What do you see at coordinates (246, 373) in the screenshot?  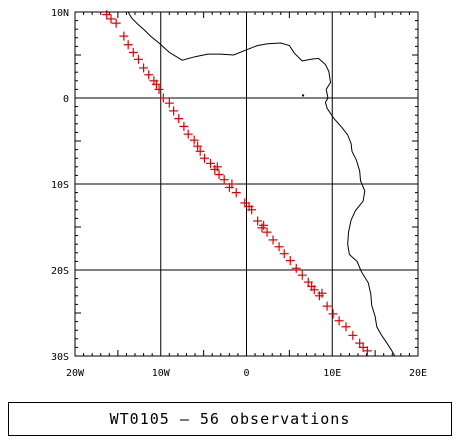 I see `x-tick-label: 0` at bounding box center [246, 373].